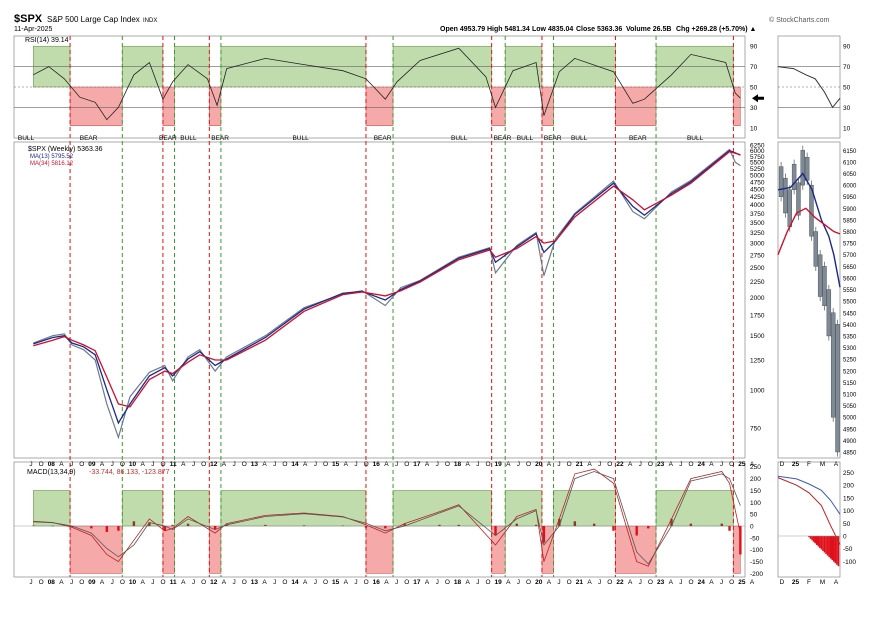 This screenshot has height=618, width=879. Describe the element at coordinates (822, 464) in the screenshot. I see `right-x-axis-label-mid: M` at that location.